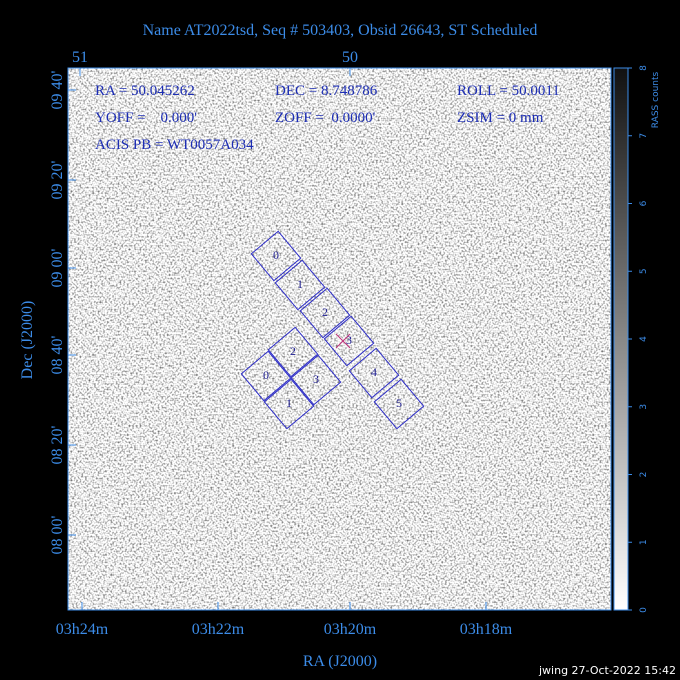  Describe the element at coordinates (80, 57) in the screenshot. I see `top-tick-label: 51` at that location.